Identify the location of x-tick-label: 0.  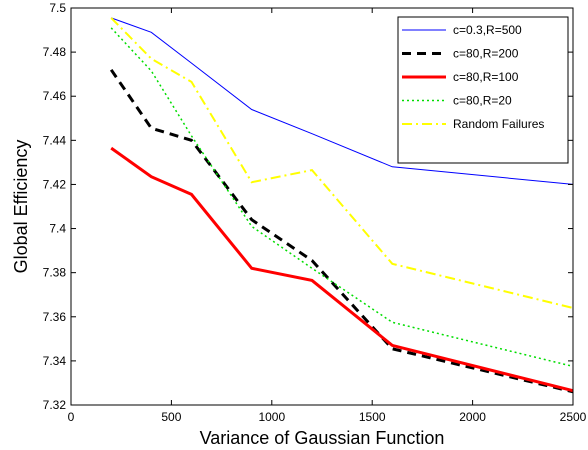
(71, 417).